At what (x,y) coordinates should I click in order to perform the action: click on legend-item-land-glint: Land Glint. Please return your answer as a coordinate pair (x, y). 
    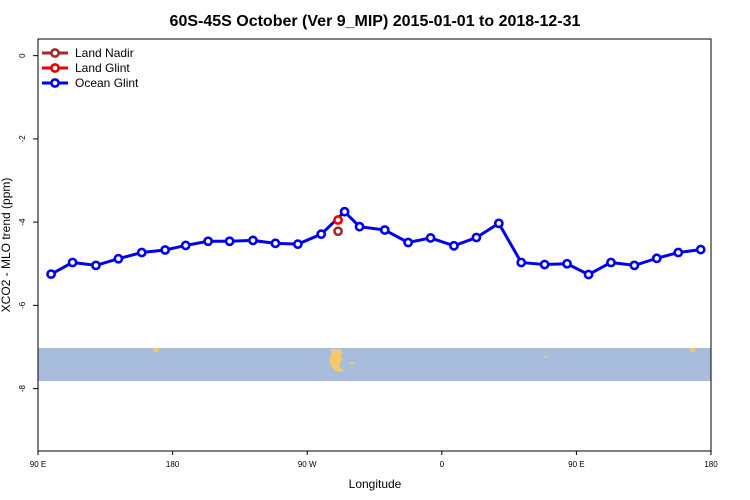
    Looking at the image, I should click on (86, 68).